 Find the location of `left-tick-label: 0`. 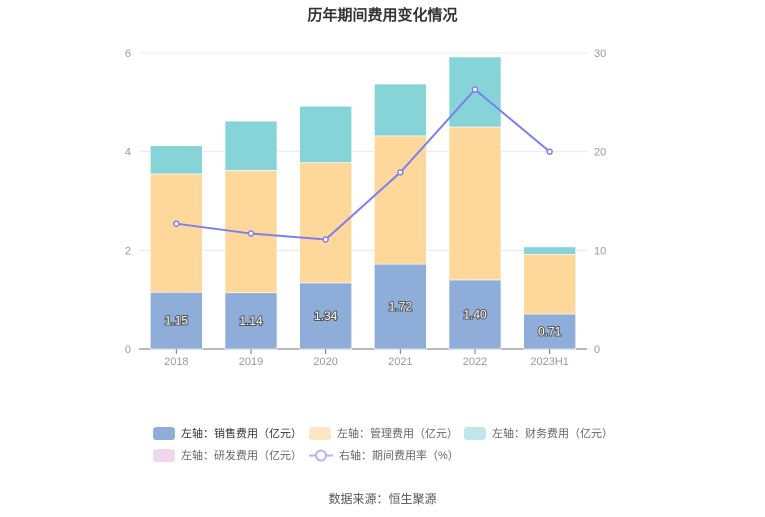

left-tick-label: 0 is located at coordinates (128, 350).